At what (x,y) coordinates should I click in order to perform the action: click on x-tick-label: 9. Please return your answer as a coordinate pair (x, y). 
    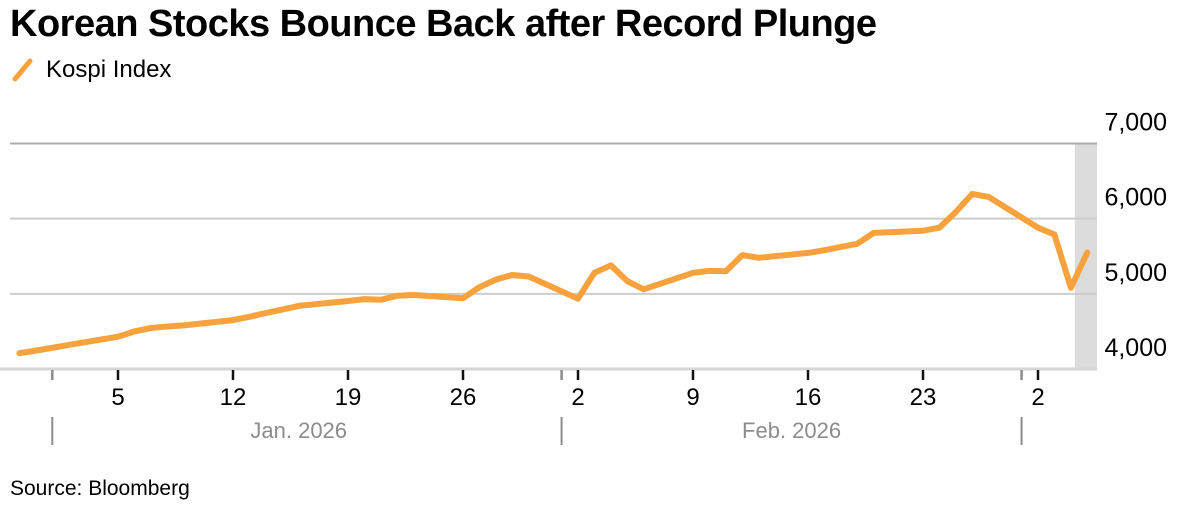
    Looking at the image, I should click on (692, 397).